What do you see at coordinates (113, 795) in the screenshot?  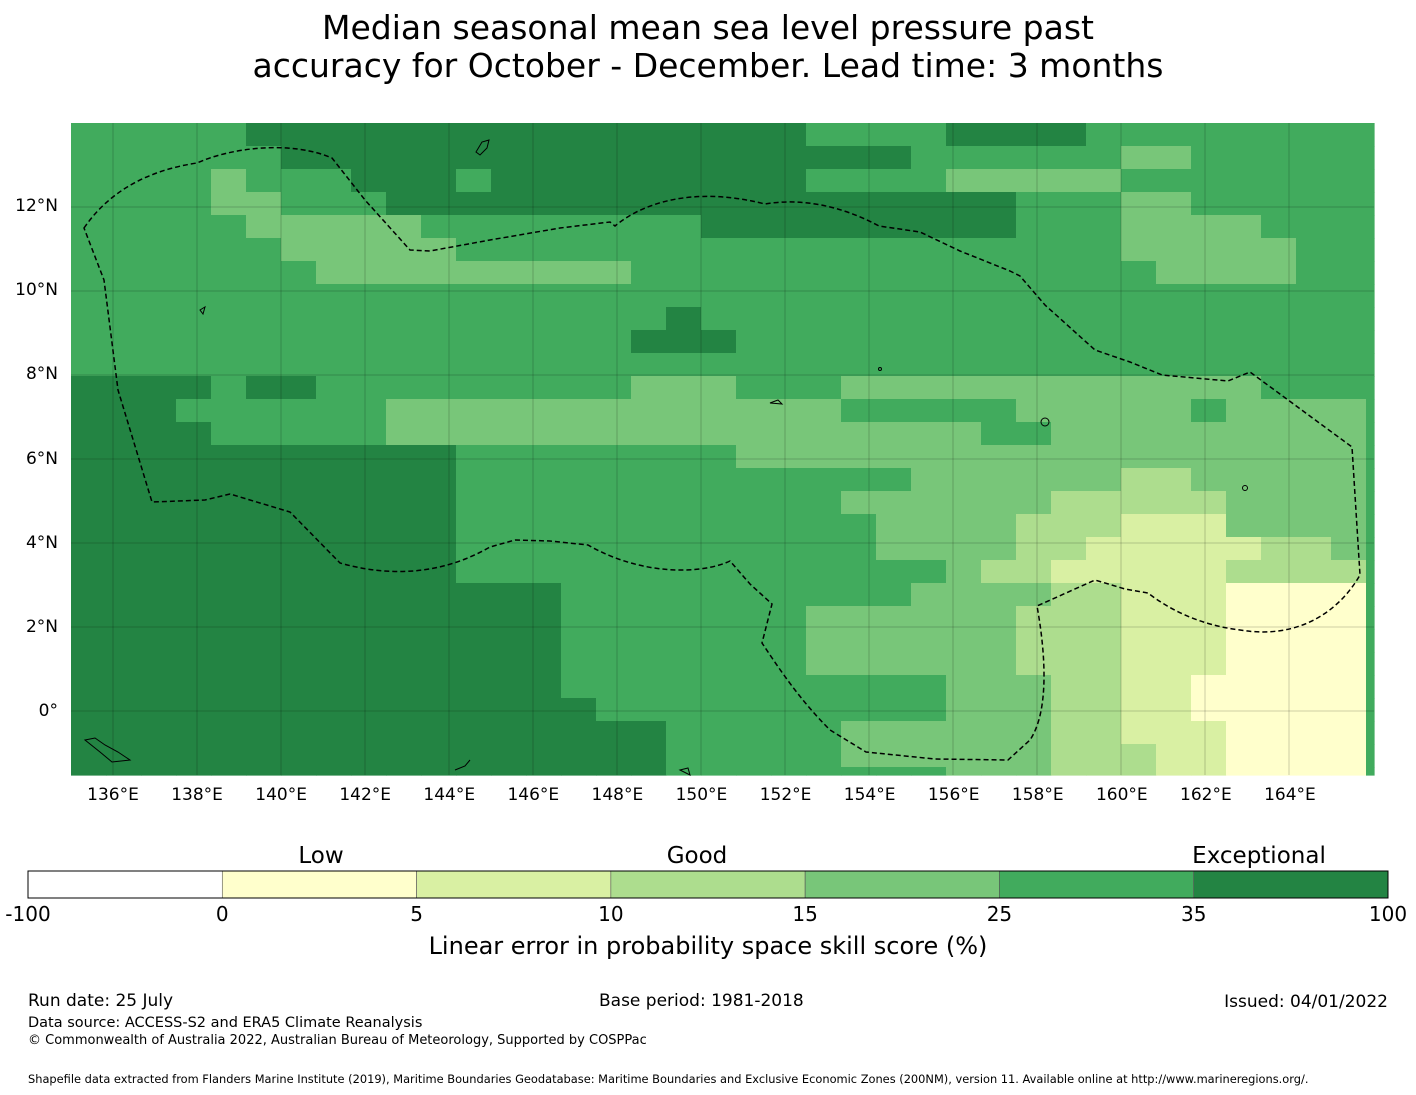 I see `longitude-tick-label: 136°E` at bounding box center [113, 795].